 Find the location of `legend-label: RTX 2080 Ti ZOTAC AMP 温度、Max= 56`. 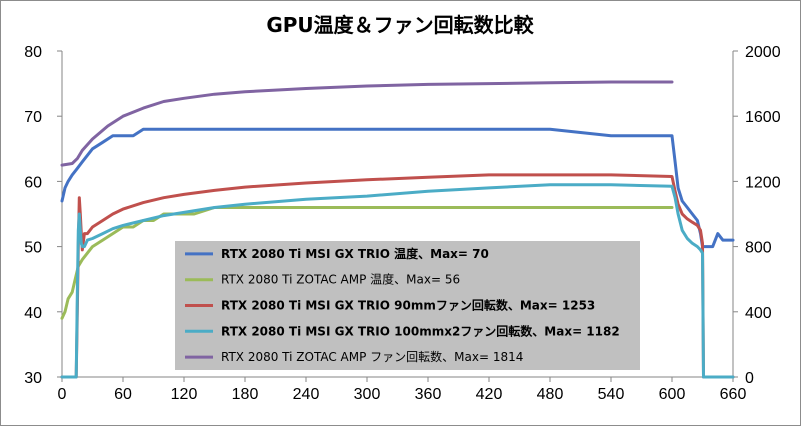

legend-label: RTX 2080 Ti ZOTAC AMP 温度、Max= 56 is located at coordinates (340, 279).